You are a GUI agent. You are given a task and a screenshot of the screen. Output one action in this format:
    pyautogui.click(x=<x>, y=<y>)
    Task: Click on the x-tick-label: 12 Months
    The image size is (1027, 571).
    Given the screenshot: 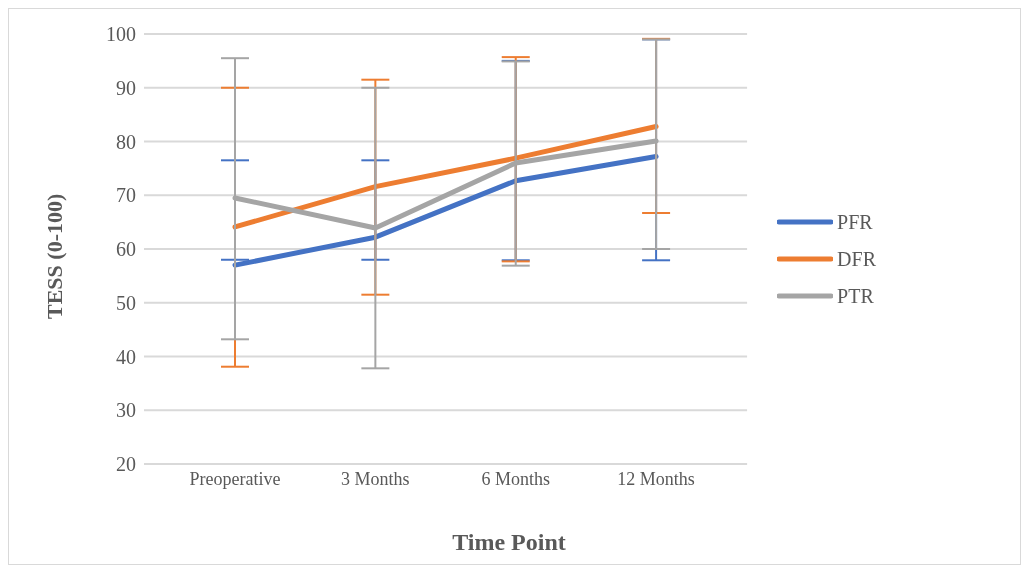 What is the action you would take?
    pyautogui.click(x=656, y=478)
    